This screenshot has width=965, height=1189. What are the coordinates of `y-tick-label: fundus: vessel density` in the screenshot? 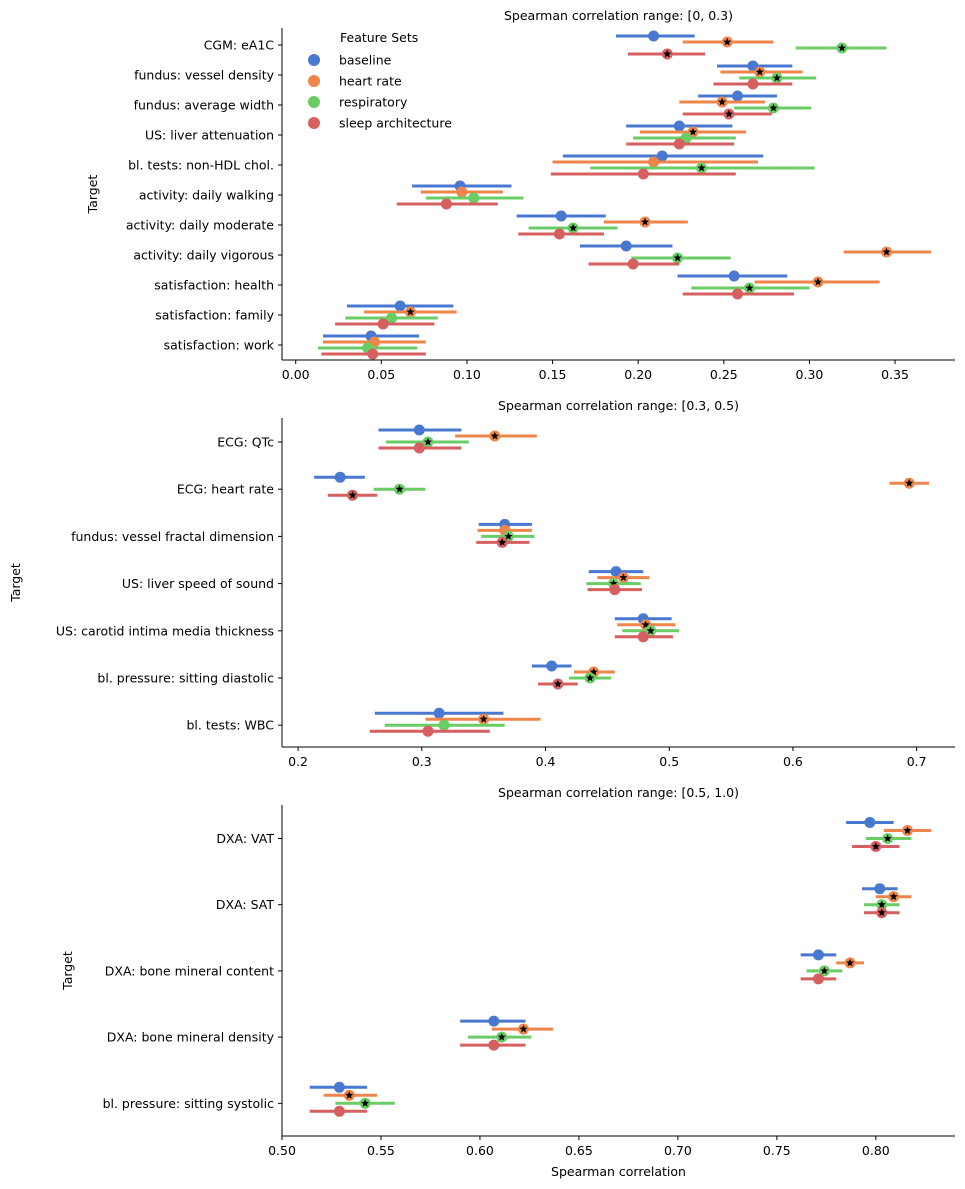 It's located at (204, 75).